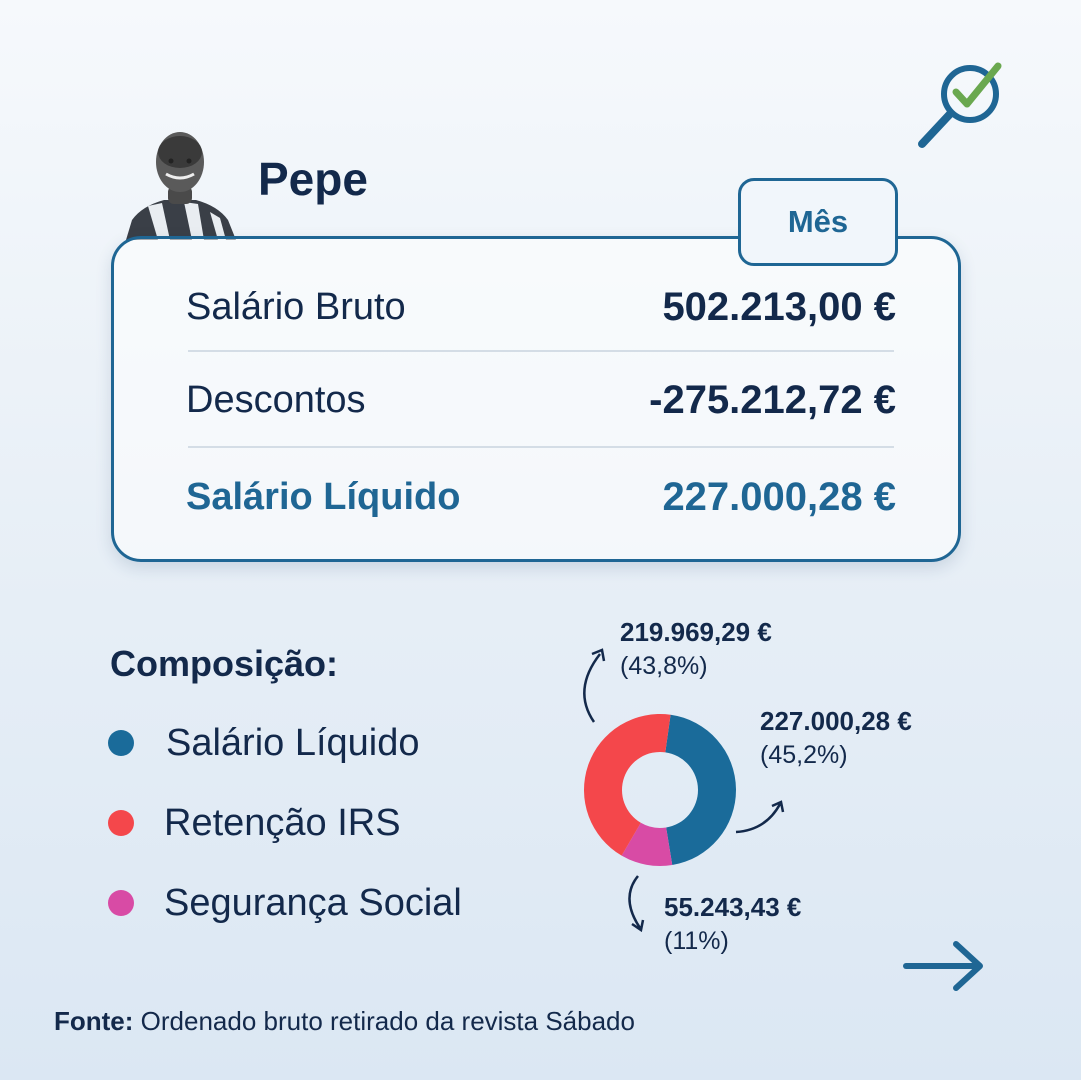 Image resolution: width=1081 pixels, height=1080 pixels. What do you see at coordinates (758, 818) in the screenshot?
I see `arrow-net` at bounding box center [758, 818].